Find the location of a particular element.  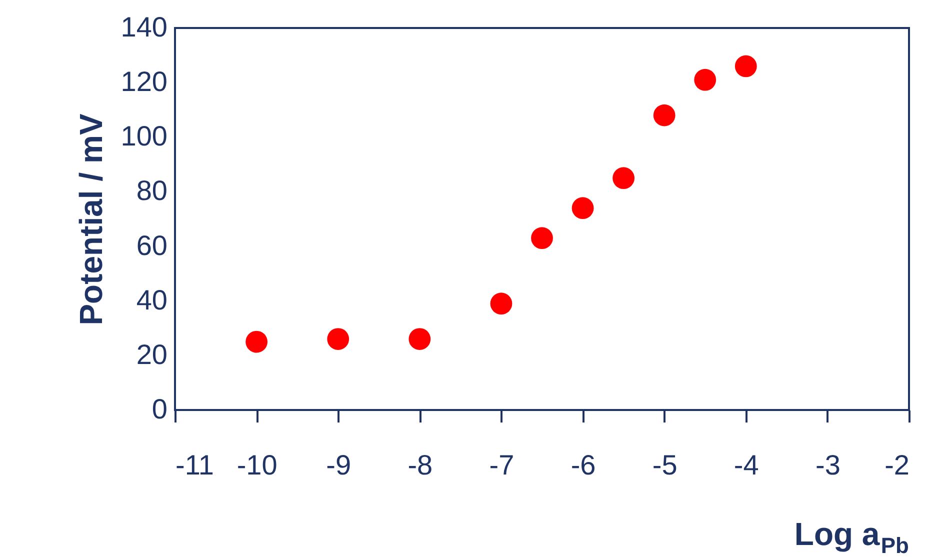

x-tick-label: -6 is located at coordinates (583, 465).